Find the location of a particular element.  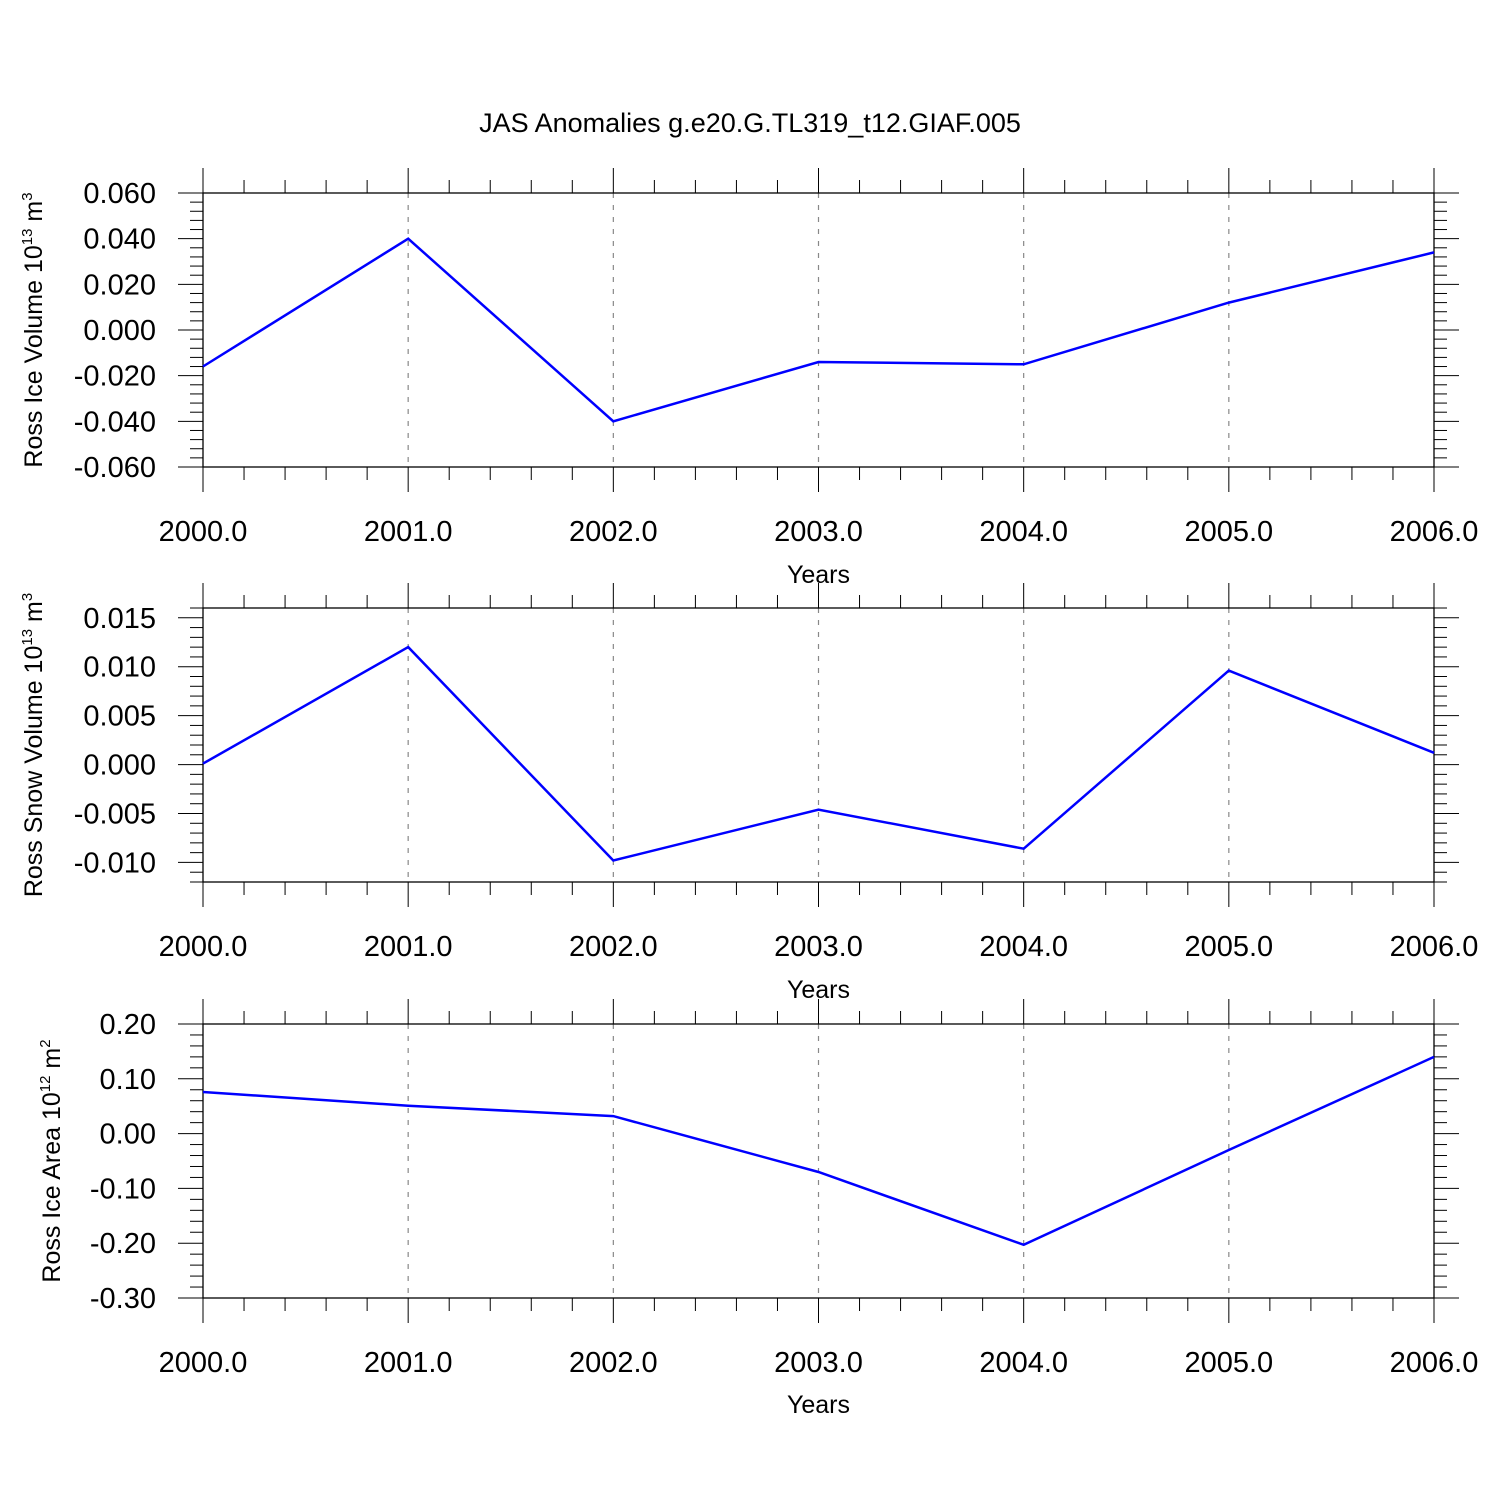

panel-3-x-tick-label: 2003.0 is located at coordinates (818, 1363).